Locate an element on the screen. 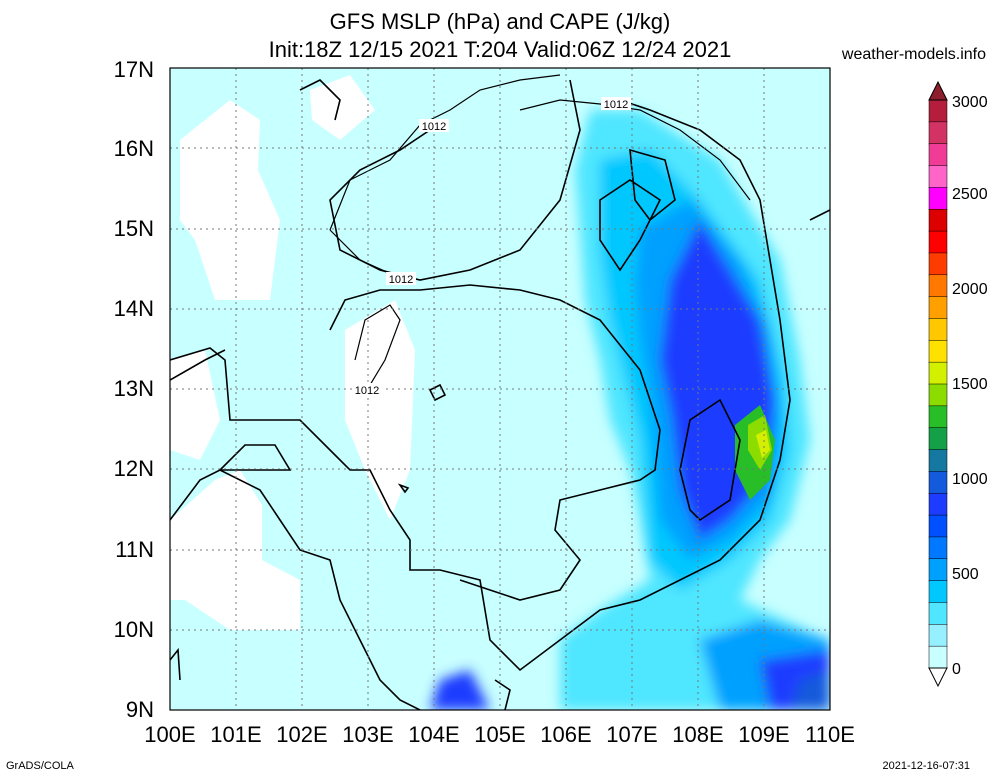 The height and width of the screenshot is (779, 1000). lat-label-10n: 10N is located at coordinates (133, 629).